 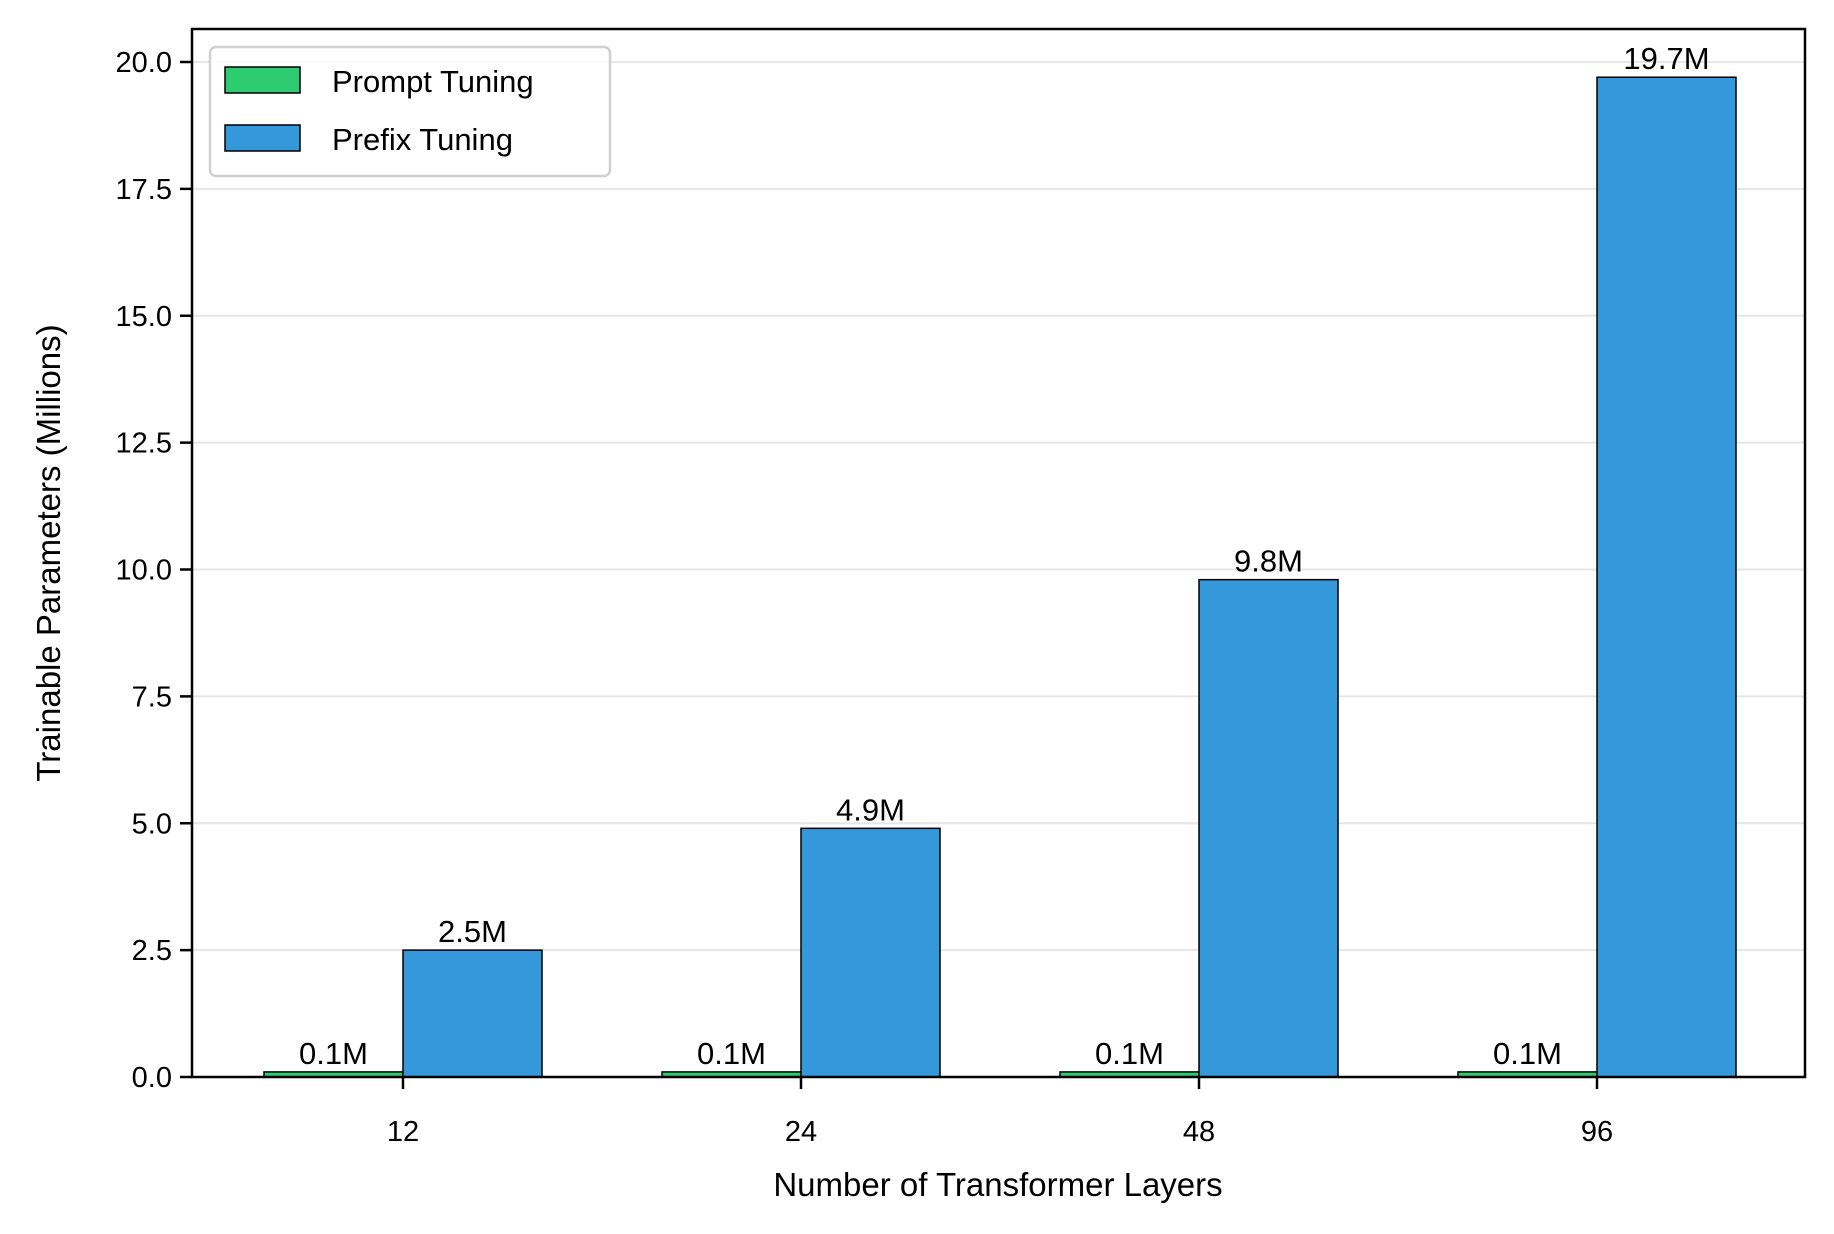 I want to click on legend-label-prefix-tuning: Prefix Tuning, so click(x=422, y=139).